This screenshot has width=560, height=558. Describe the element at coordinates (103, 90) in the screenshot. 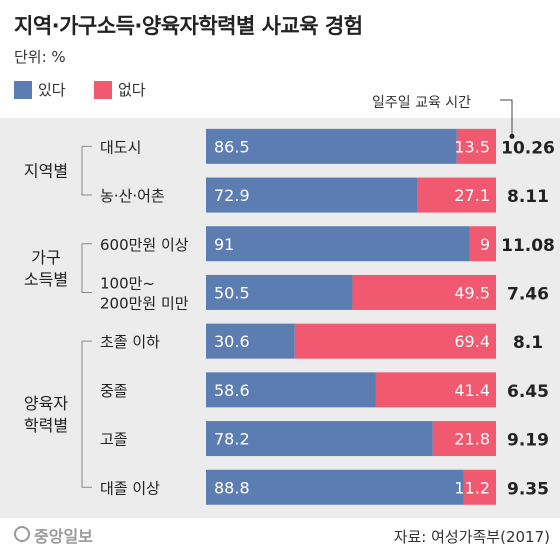

I see `legend-swatch-no` at that location.